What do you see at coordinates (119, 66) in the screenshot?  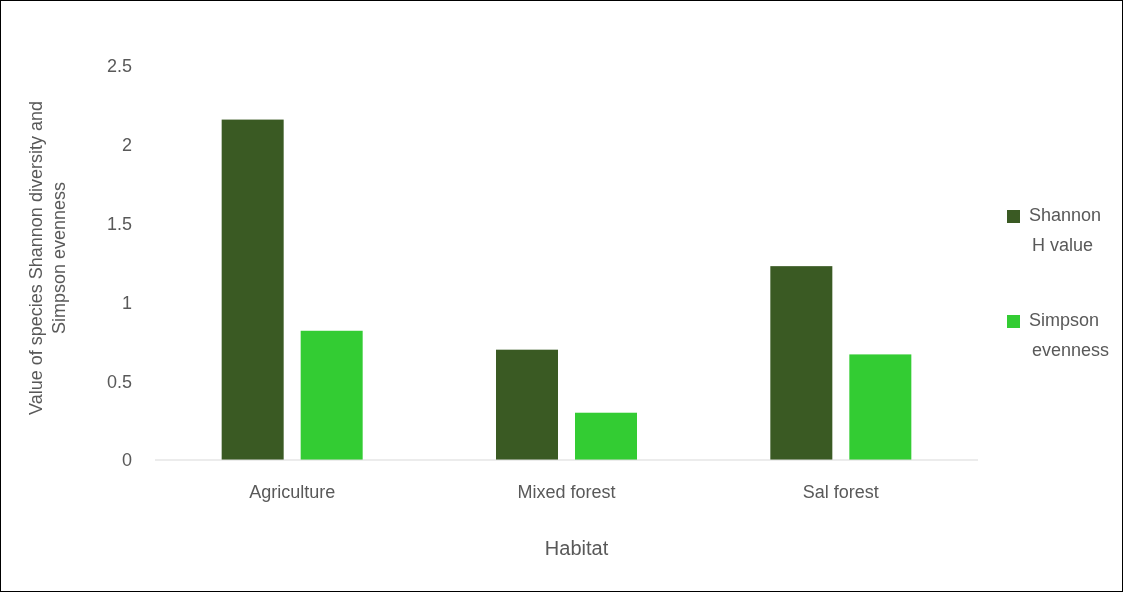 I see `y-tick-label: 2.5` at bounding box center [119, 66].